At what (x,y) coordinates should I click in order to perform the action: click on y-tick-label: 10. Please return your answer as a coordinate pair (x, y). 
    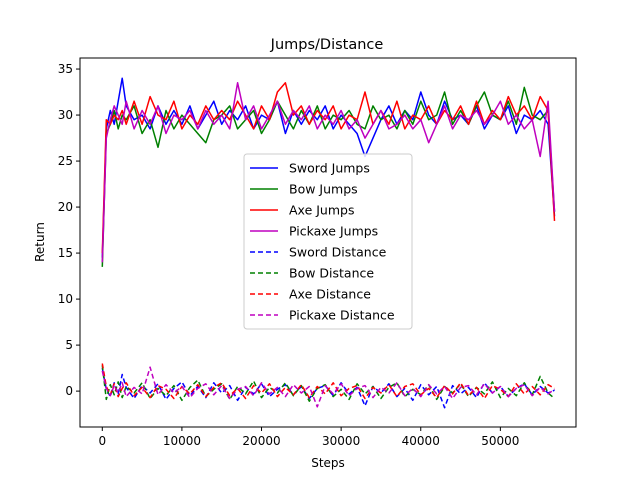
    Looking at the image, I should click on (65, 299).